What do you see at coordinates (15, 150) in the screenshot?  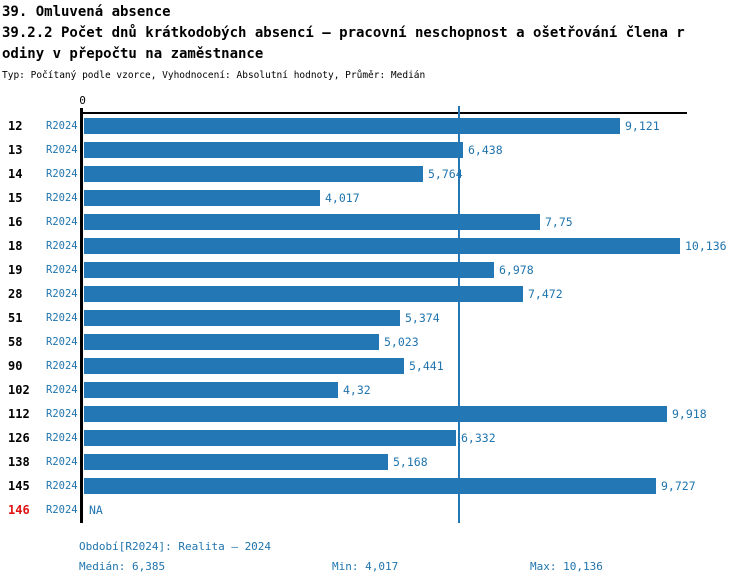 I see `row-org-id-label: 13` at bounding box center [15, 150].